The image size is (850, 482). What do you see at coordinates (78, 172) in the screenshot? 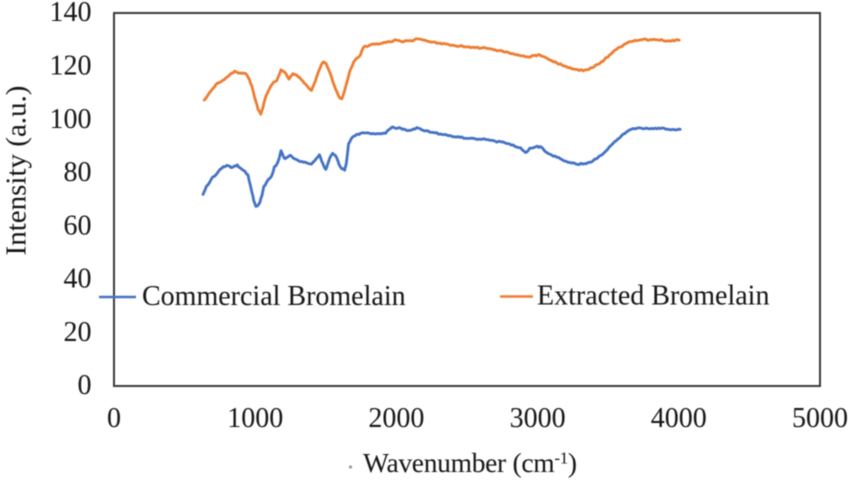
I see `svg-text: 80` at bounding box center [78, 172].